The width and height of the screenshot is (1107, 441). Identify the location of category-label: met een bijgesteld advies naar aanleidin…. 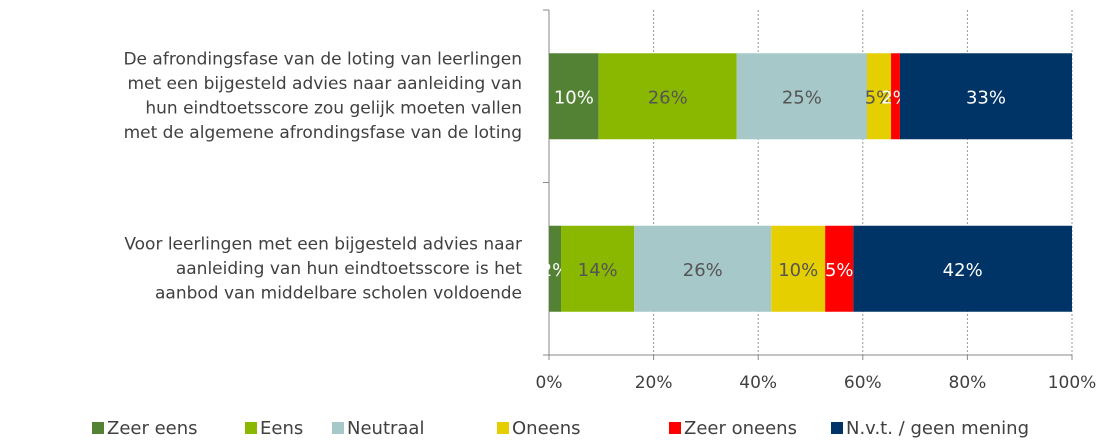
(324, 84).